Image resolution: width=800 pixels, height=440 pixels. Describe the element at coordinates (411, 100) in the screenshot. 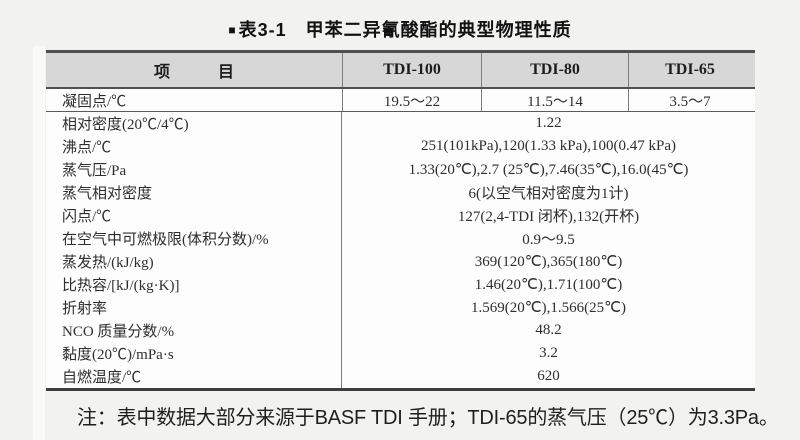

I see `row-value-tdi100: 19.5～22` at that location.